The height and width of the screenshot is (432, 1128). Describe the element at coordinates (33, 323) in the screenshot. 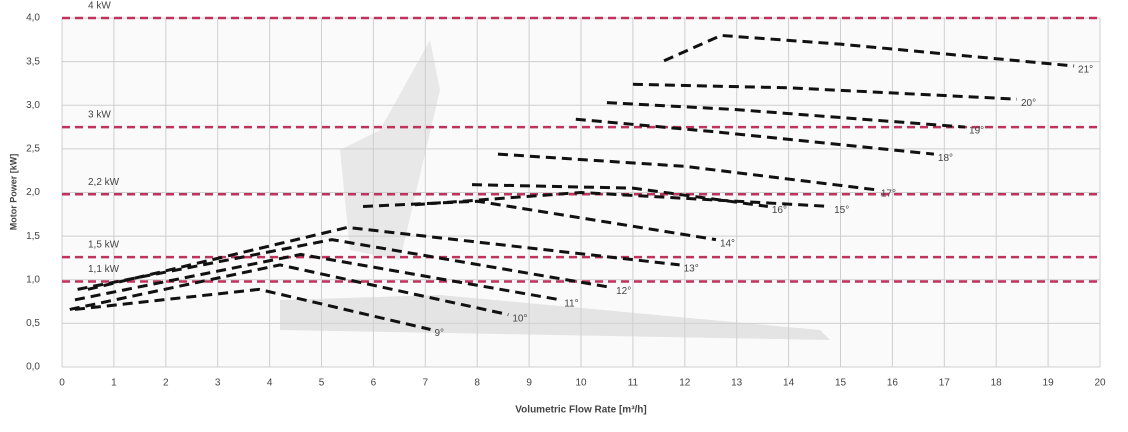

I see `y-tick-label: 0,5` at that location.